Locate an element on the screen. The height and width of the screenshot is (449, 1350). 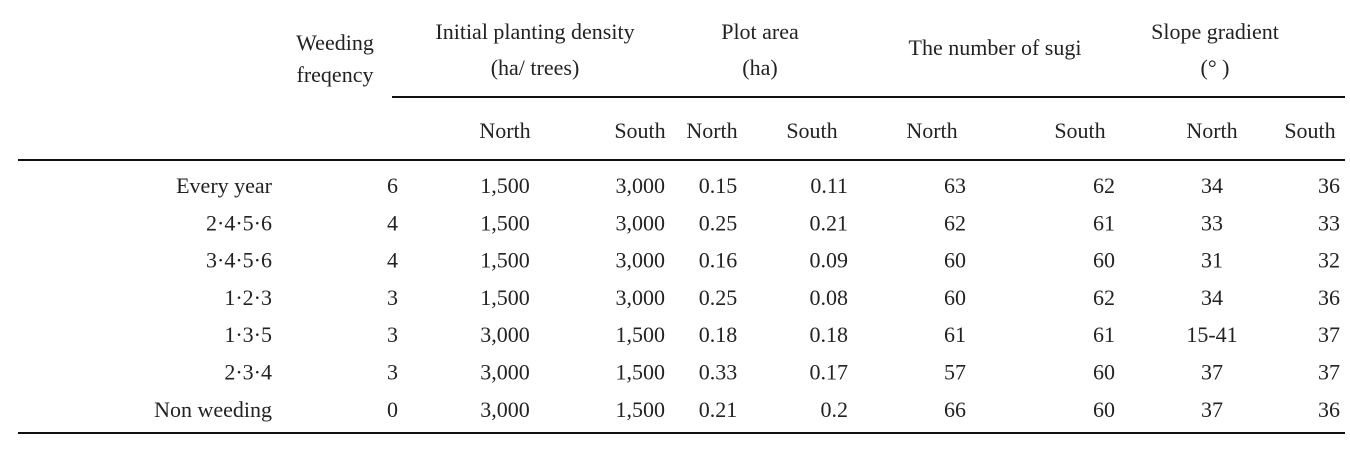
cell: 0.17 is located at coordinates (829, 372).